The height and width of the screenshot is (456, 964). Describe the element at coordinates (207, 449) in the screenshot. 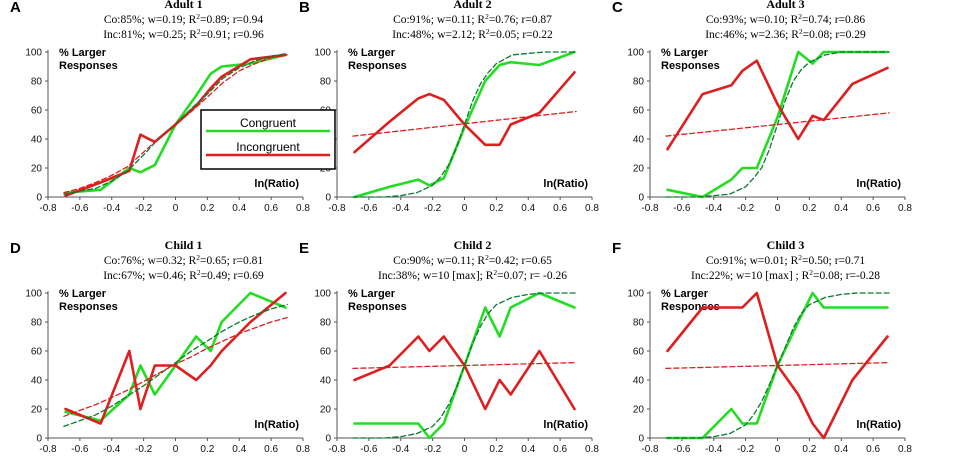

I see `panel-d-xtick-label: 0.2` at that location.